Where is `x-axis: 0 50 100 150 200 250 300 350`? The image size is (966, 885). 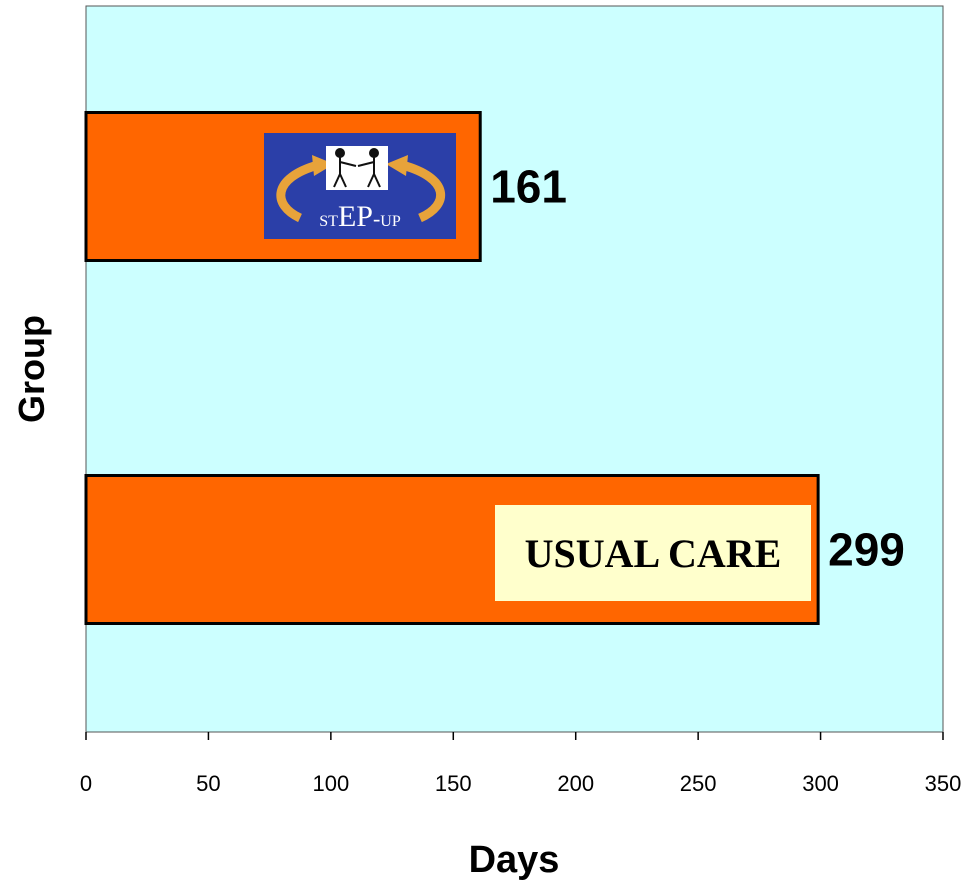 x-axis: 0 50 100 150 200 250 300 350 is located at coordinates (520, 764).